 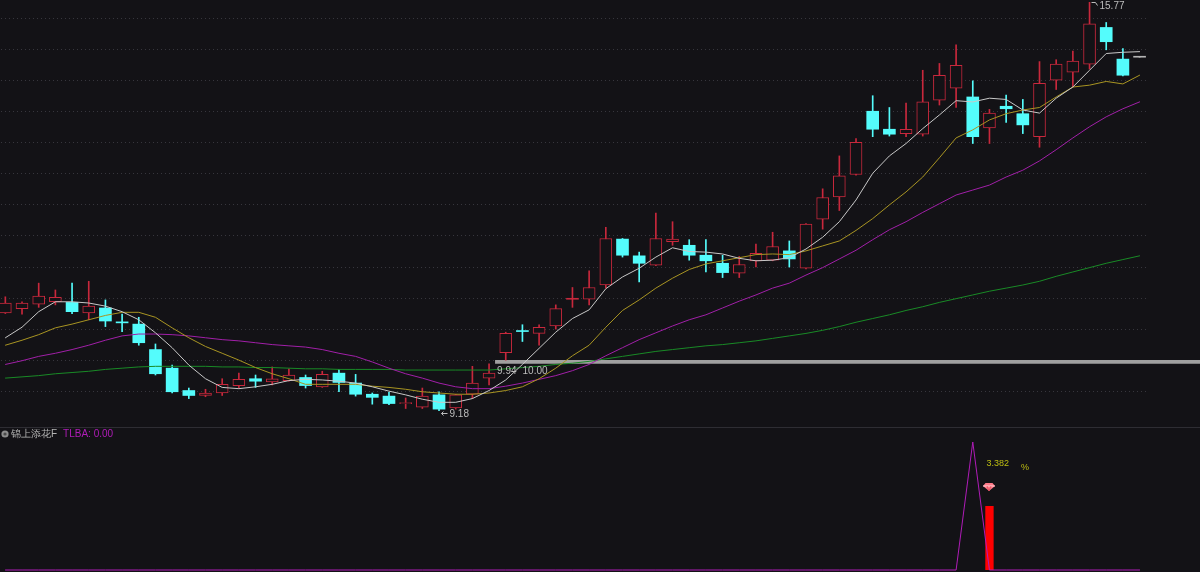 I want to click on text: TLBA: 0.00, so click(x=88, y=433).